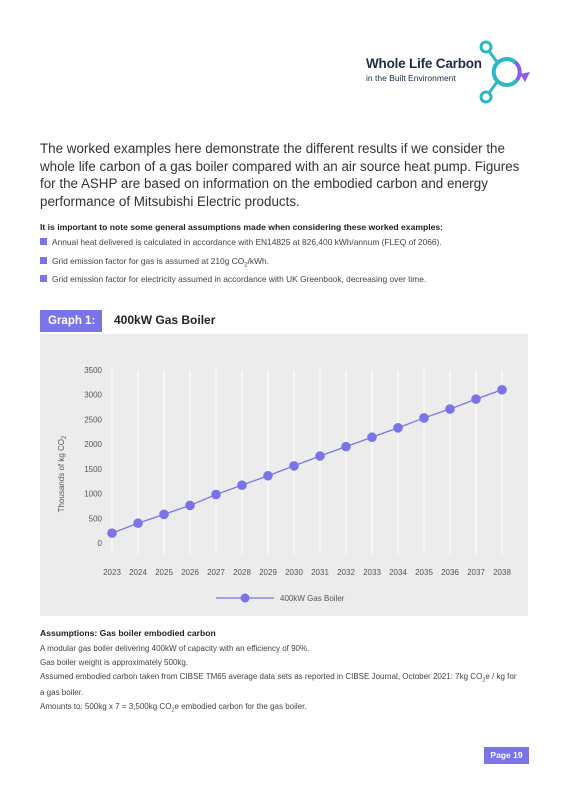  I want to click on x-tick-label: 2031, so click(320, 572).